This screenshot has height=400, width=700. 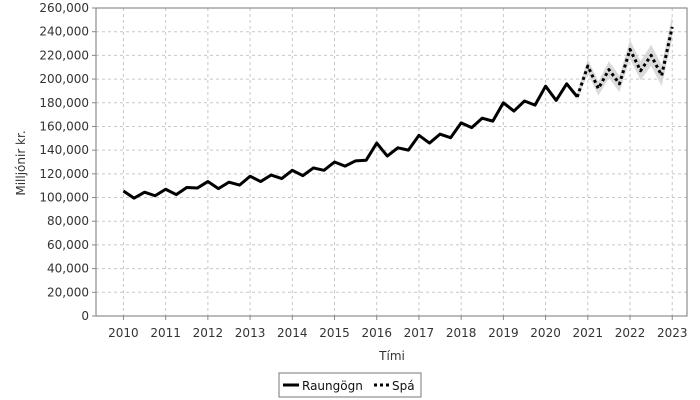 What do you see at coordinates (250, 333) in the screenshot?
I see `x-tick-label: 2013` at bounding box center [250, 333].